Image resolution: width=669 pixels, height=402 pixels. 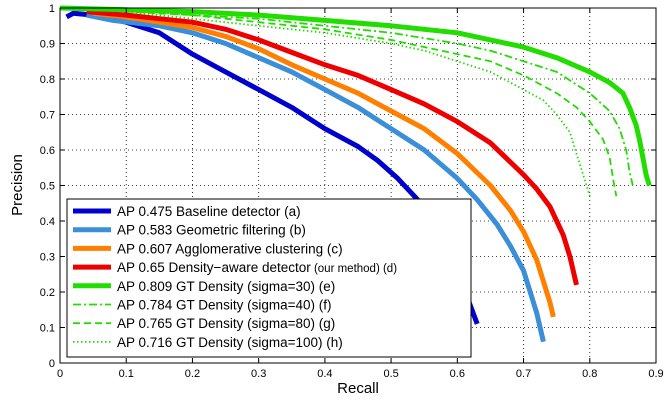 What do you see at coordinates (192, 374) in the screenshot?
I see `x-tick-label: 0.2` at bounding box center [192, 374].